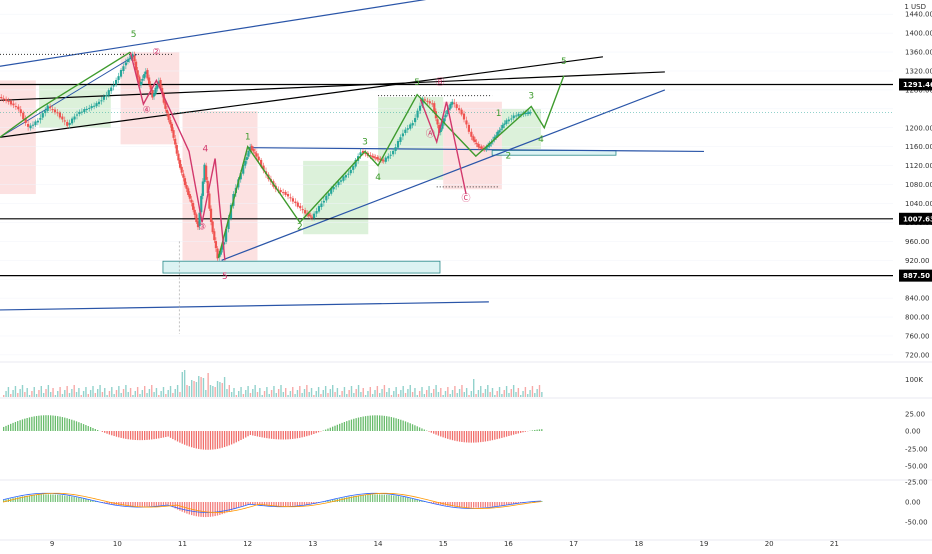 The width and height of the screenshot is (932, 554). What do you see at coordinates (916, 467) in the screenshot?
I see `osc-tick-label: -50.00` at bounding box center [916, 467].